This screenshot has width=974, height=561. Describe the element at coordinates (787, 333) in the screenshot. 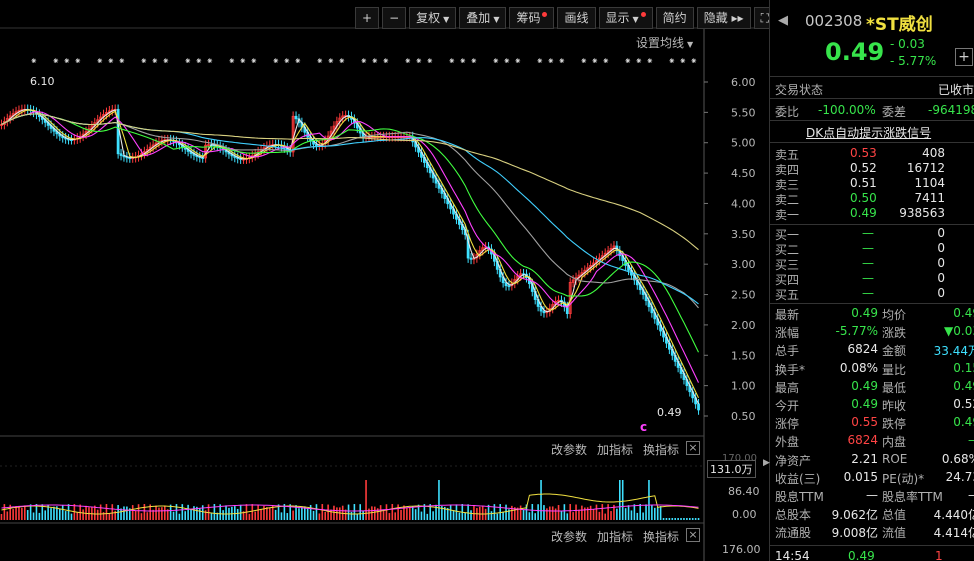

I see `stat-label: 涨幅` at that location.